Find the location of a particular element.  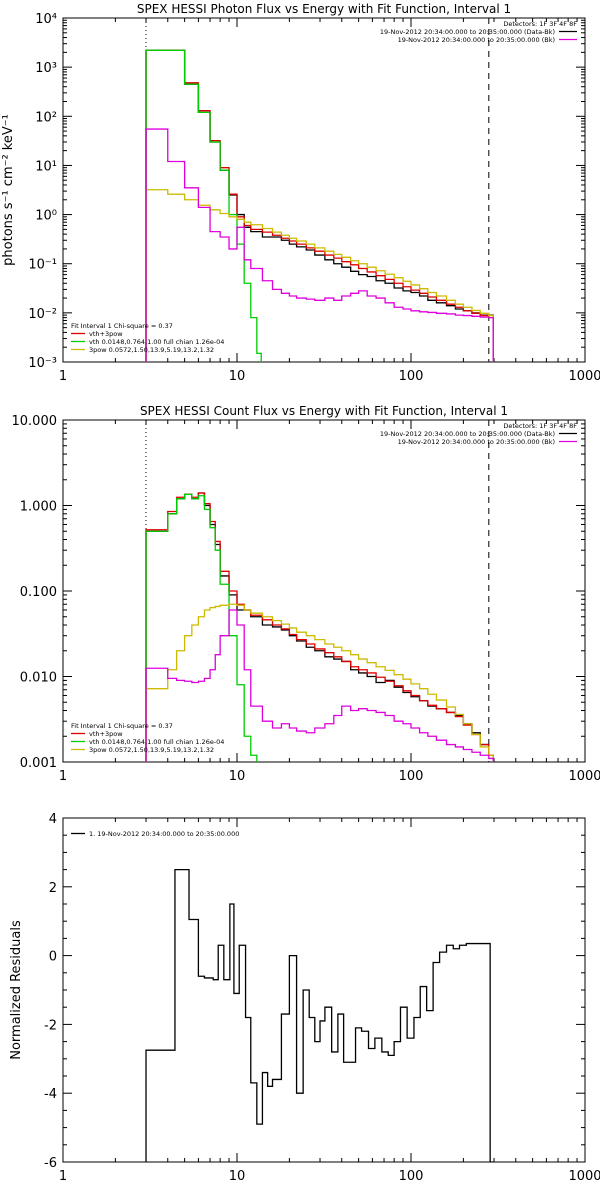

y-tick-label: 0.001 is located at coordinates (38, 763).